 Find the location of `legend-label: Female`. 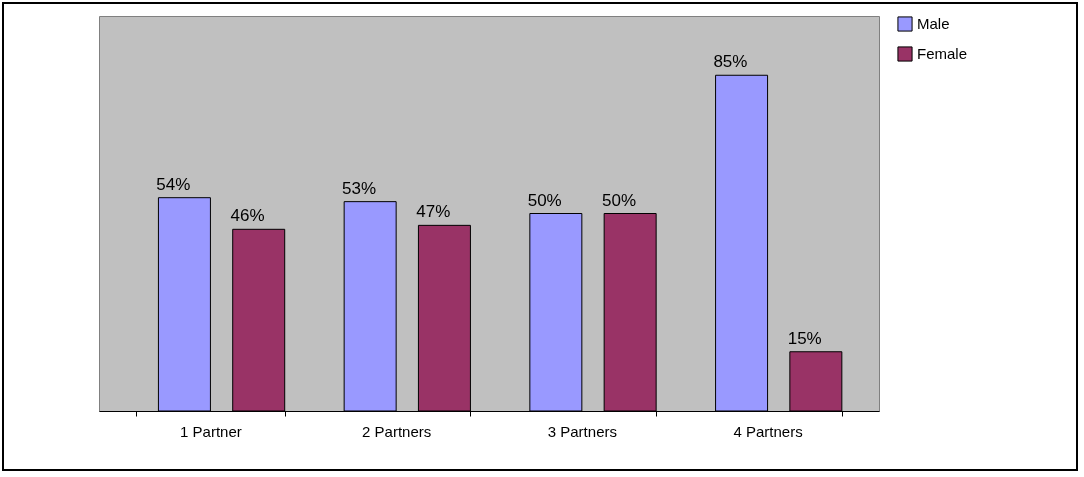

legend-label: Female is located at coordinates (942, 53).